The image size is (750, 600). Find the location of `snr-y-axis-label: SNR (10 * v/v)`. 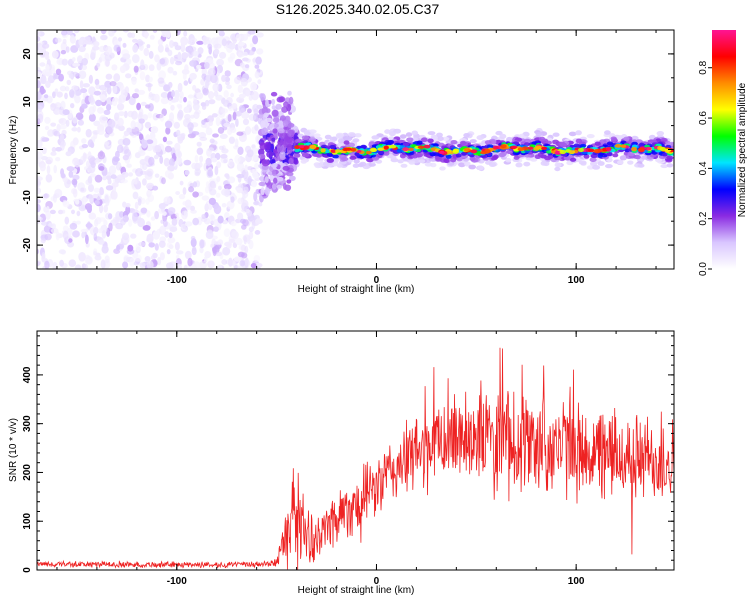

snr-y-axis-label: SNR (10 * v/v) is located at coordinates (13, 450).